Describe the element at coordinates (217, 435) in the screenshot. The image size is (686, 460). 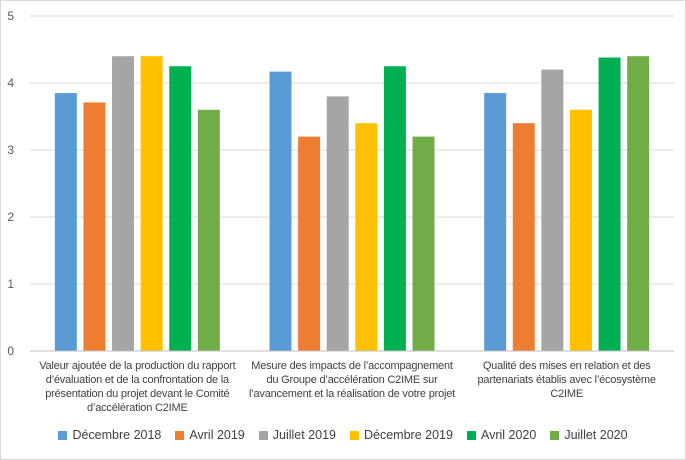
I see `legend-label: Avril 2019` at that location.